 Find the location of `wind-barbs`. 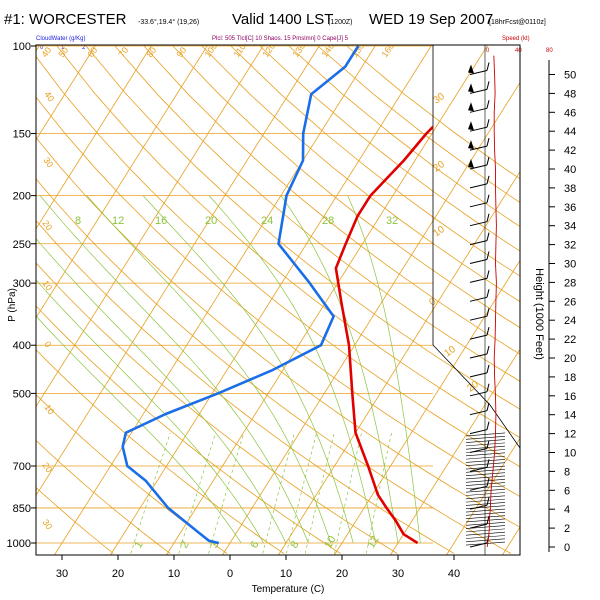

wind-barbs is located at coordinates (476, 296).